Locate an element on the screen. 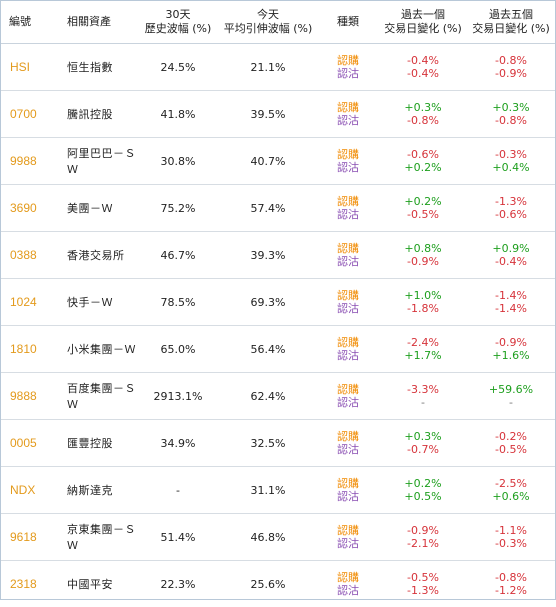 This screenshot has height=607, width=556. asset-code: 3690 is located at coordinates (25, 208).